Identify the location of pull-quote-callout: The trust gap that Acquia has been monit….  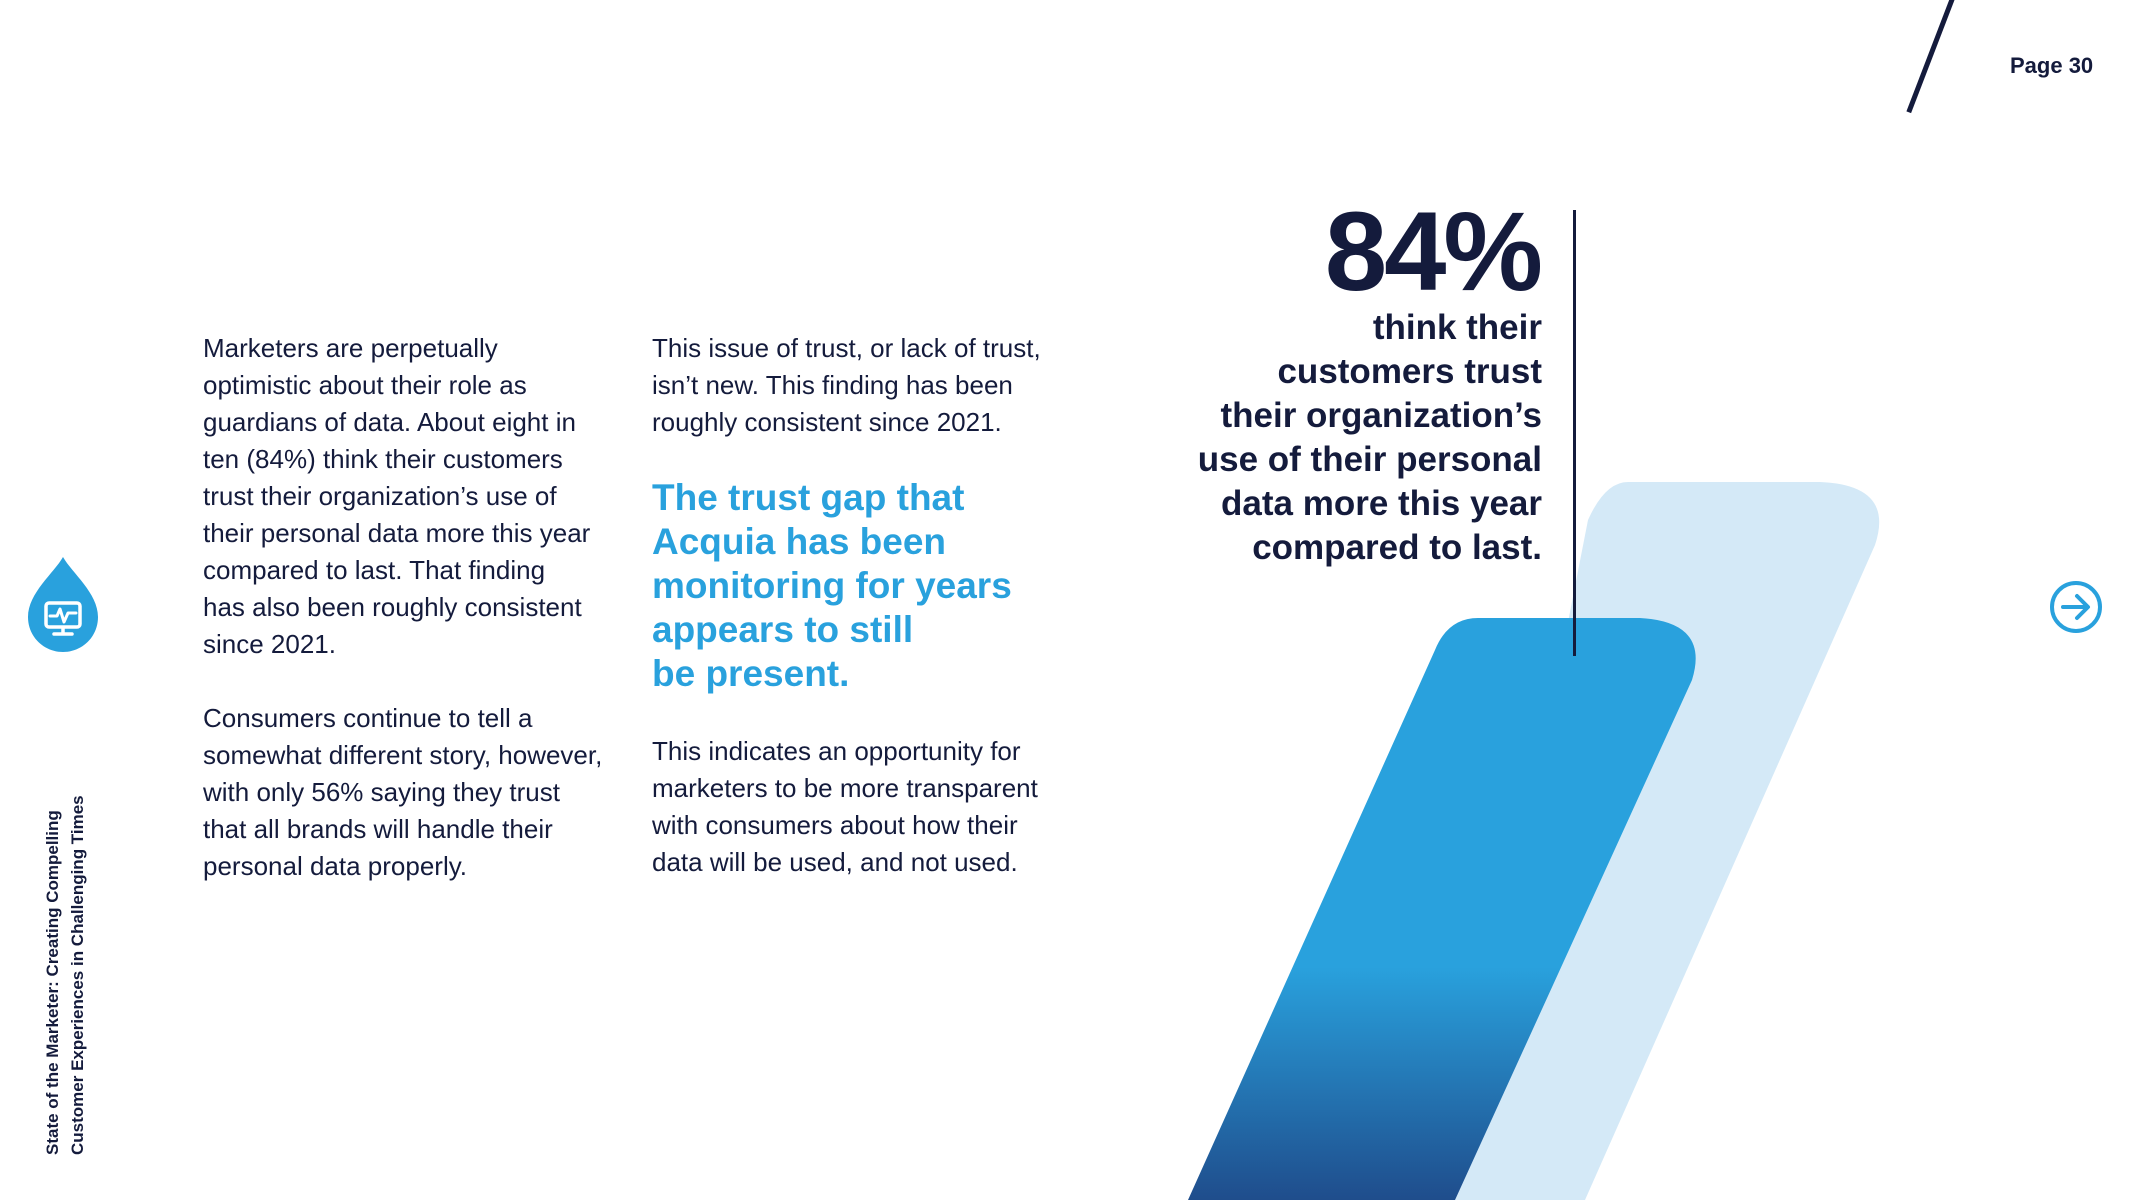
(832, 586).